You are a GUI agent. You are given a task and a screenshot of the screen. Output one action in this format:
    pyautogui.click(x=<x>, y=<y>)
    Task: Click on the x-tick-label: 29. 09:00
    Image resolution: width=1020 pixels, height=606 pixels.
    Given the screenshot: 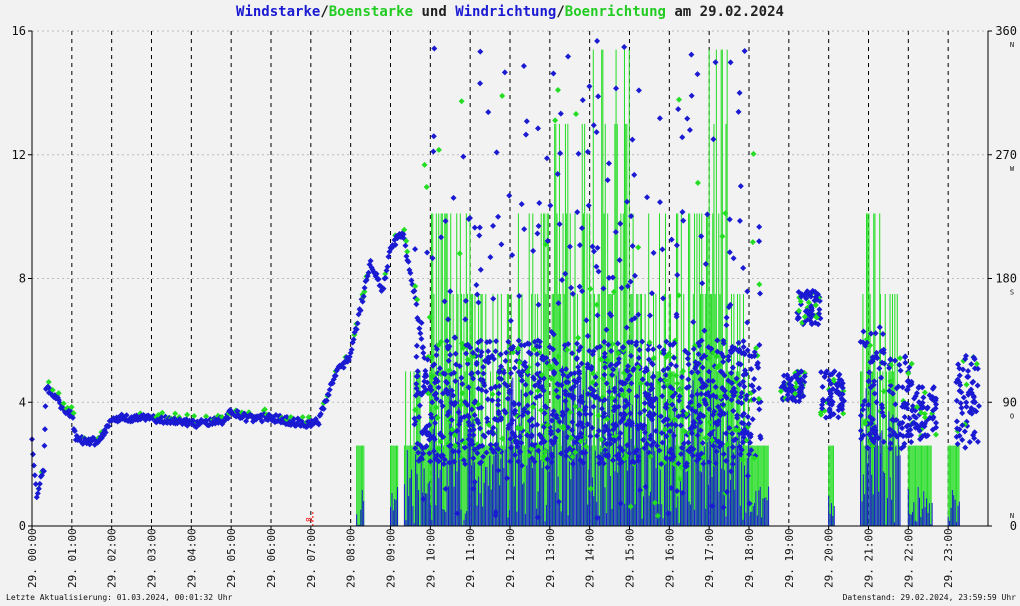 What is the action you would take?
    pyautogui.click(x=391, y=558)
    